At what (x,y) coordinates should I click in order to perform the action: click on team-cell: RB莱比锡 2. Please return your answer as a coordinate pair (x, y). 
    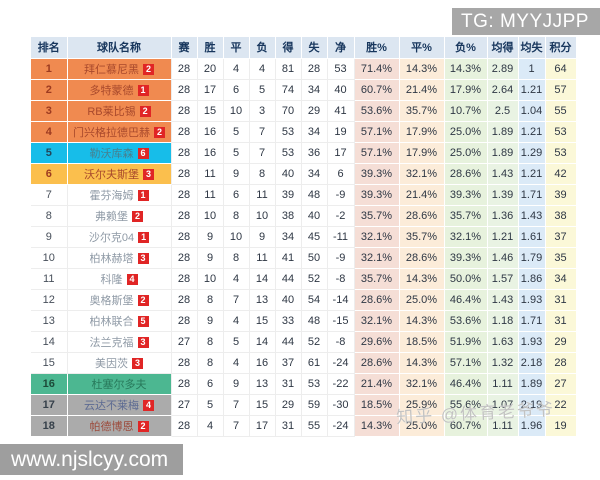
    Looking at the image, I should click on (119, 111).